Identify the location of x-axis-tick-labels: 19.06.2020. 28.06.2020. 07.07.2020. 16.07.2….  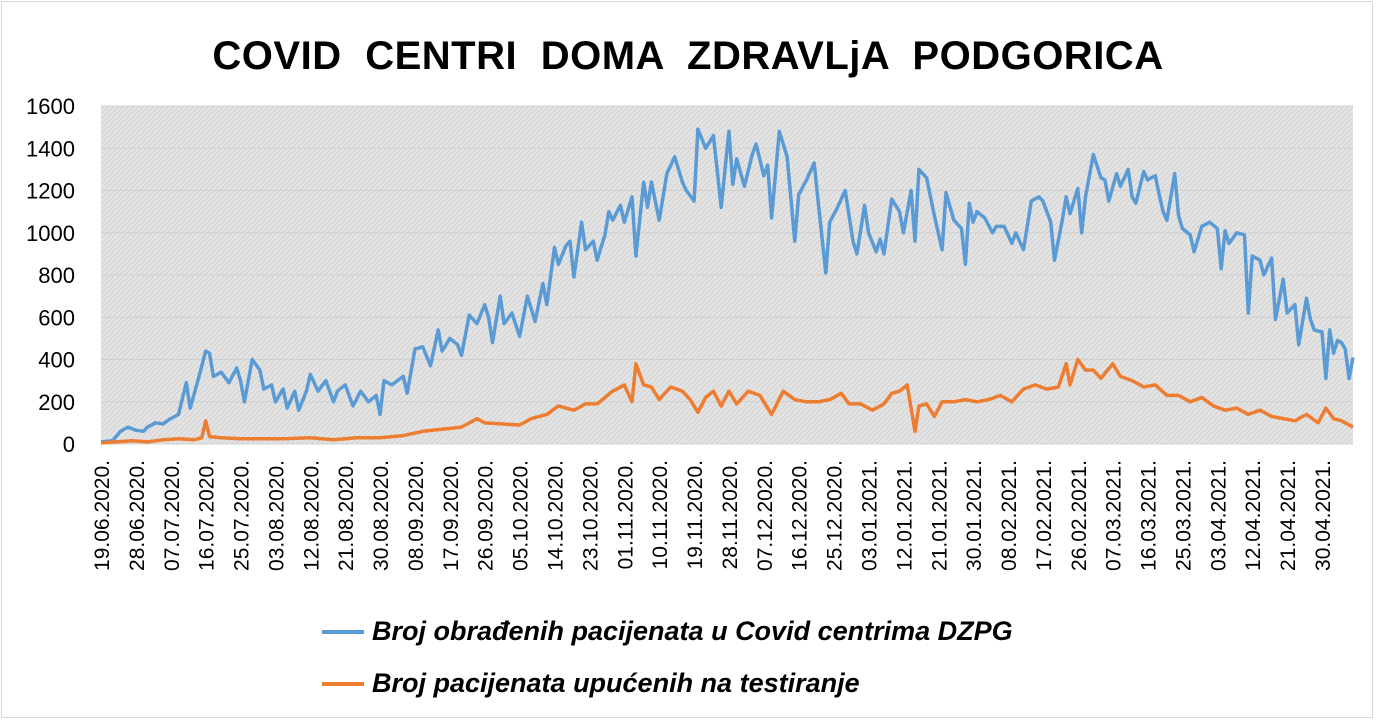
(713, 515).